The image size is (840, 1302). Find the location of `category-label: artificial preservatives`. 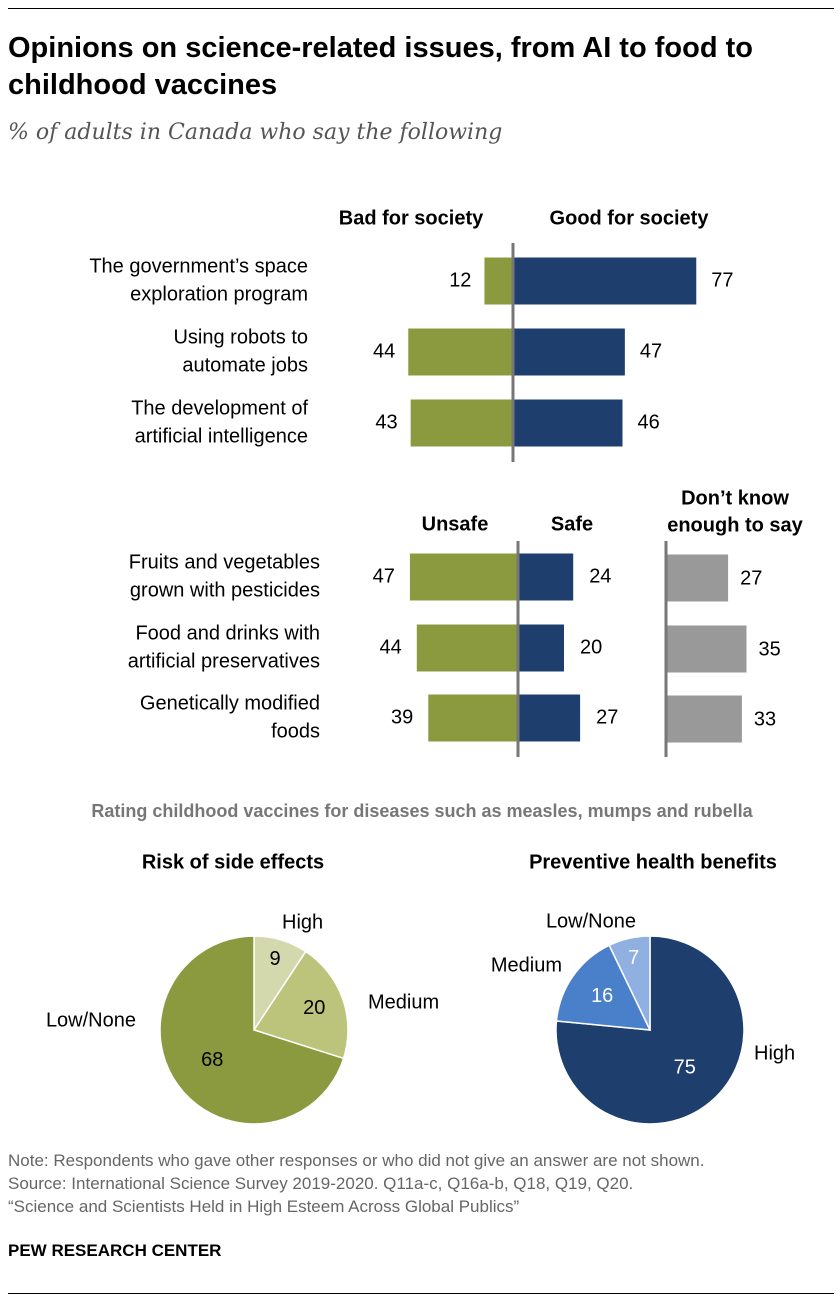

category-label: artificial preservatives is located at coordinates (224, 661).